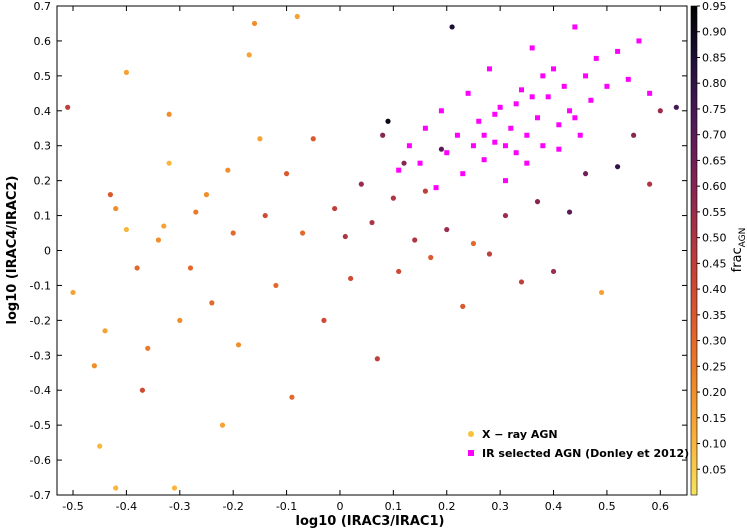 This screenshot has height=532, width=747. What do you see at coordinates (47, 251) in the screenshot?
I see `y-tick-label: 0` at bounding box center [47, 251].